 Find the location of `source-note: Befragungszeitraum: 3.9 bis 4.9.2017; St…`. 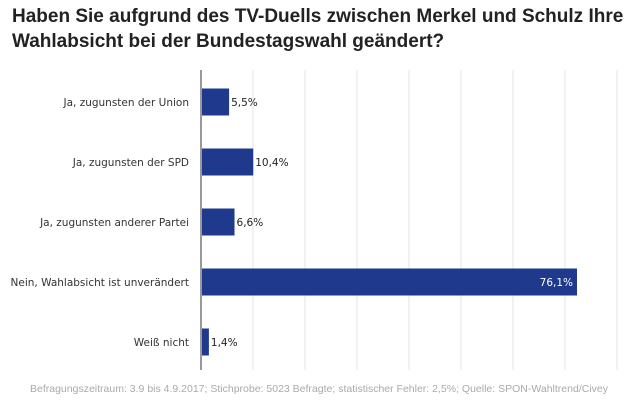

source-note: Befragungszeitraum: 3.9 bis 4.9.2017; St… is located at coordinates (319, 389).